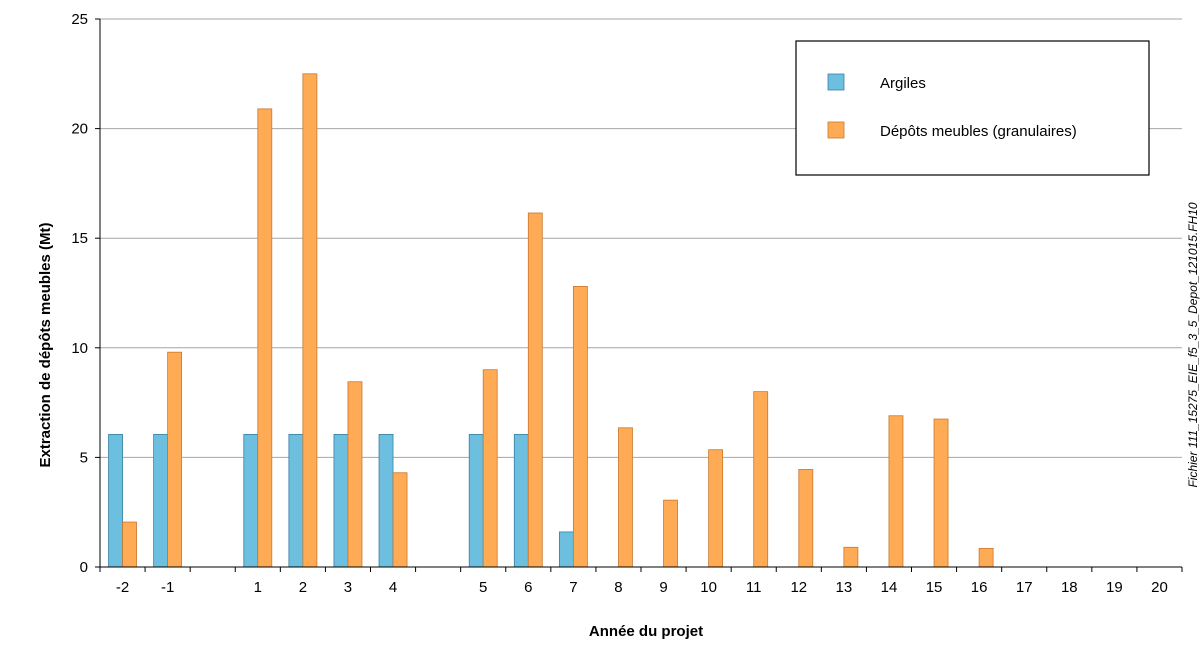 This screenshot has height=648, width=1203. I want to click on y-tick-label: 10, so click(79, 348).